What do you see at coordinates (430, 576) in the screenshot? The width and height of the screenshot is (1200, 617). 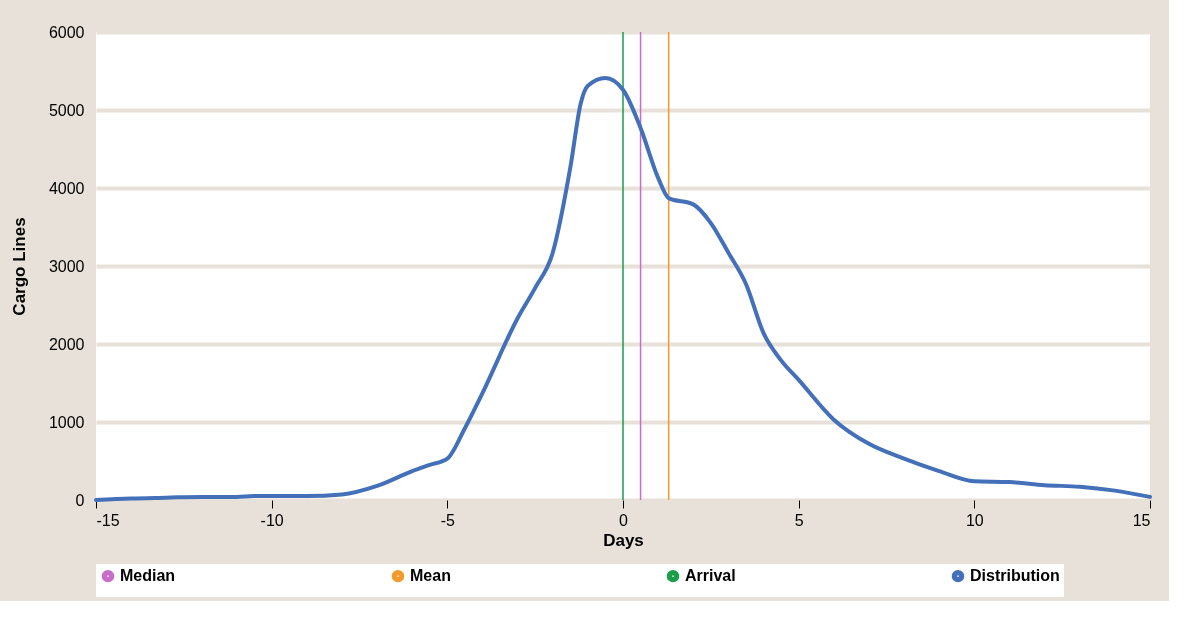 I see `legend-label: Mean` at bounding box center [430, 576].